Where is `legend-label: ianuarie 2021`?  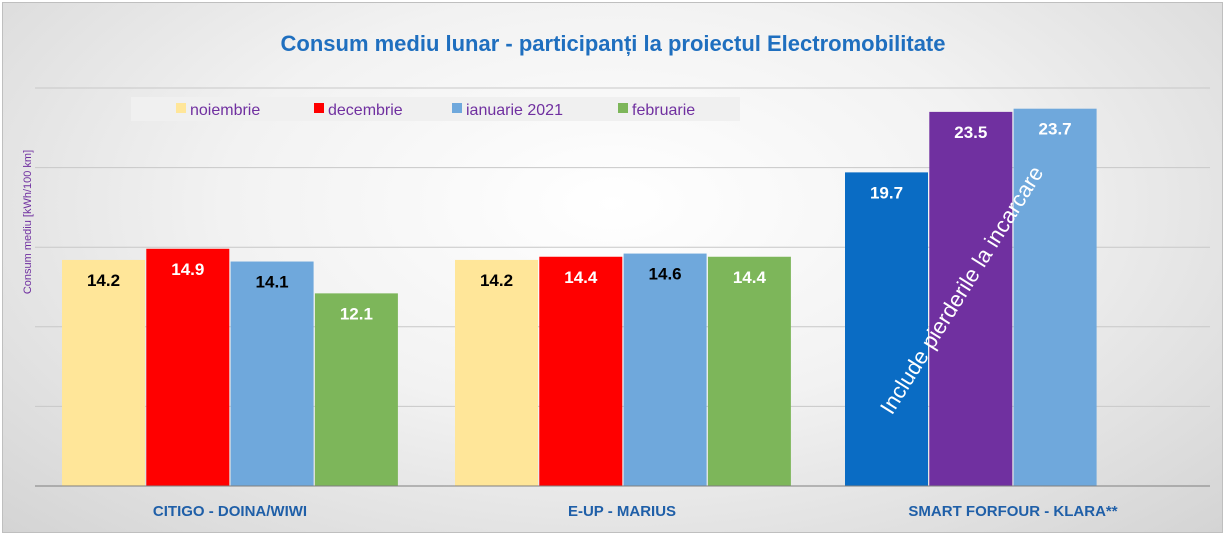 legend-label: ianuarie 2021 is located at coordinates (514, 110).